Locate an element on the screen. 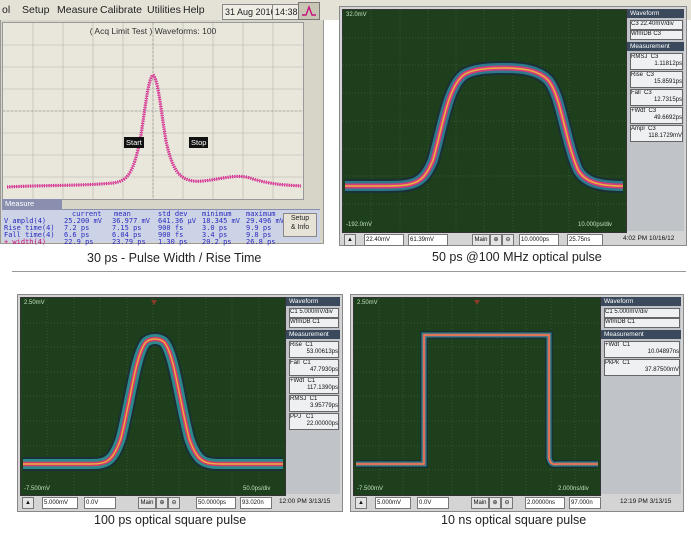 This screenshot has height=545, width=691. caption-panel-2: 50 ps @100 MHz optical pulse is located at coordinates (517, 257).